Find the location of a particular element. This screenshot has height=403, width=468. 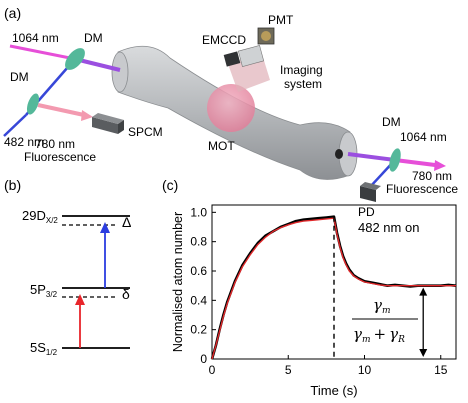

formula-den-b: γ is located at coordinates (393, 334).